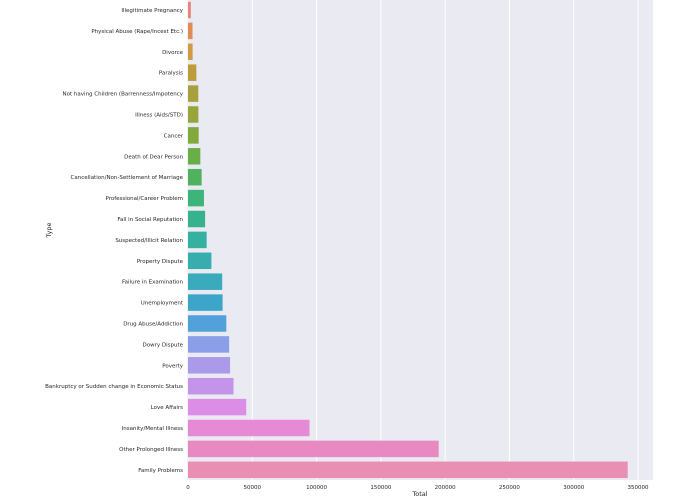 The width and height of the screenshot is (694, 502). I want to click on y-axis-label: Type, so click(49, 231).